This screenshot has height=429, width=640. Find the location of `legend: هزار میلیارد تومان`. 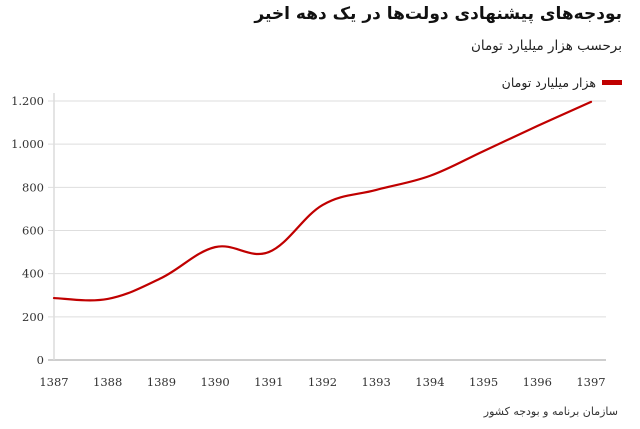

legend: هزار میلیارد تومان is located at coordinates (562, 82).